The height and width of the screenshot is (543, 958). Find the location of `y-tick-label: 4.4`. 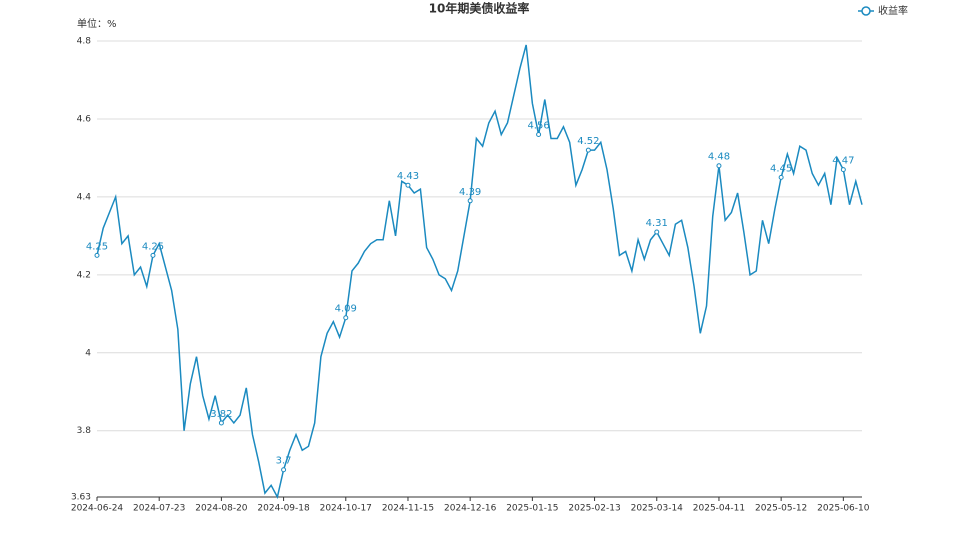

y-tick-label: 4.4 is located at coordinates (84, 197).